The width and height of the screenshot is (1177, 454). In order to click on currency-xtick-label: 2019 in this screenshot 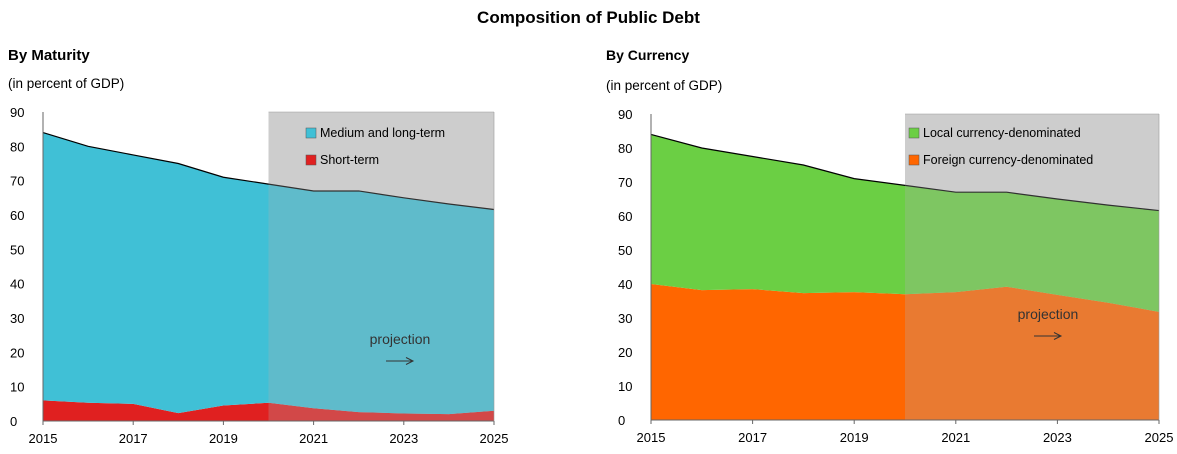, I will do `click(854, 437)`.